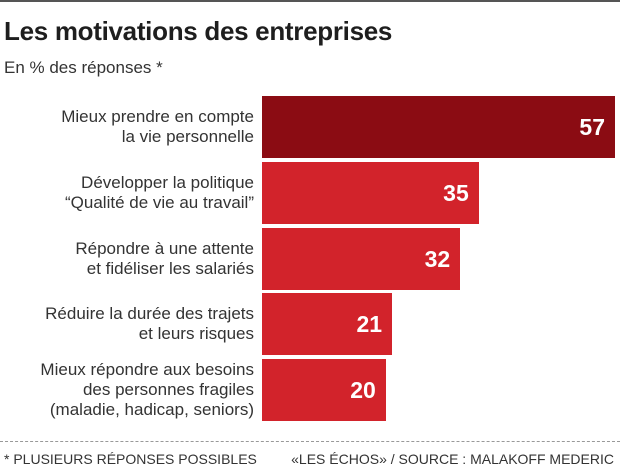  I want to click on chart-title: Les motivations des entreprises, so click(198, 31).